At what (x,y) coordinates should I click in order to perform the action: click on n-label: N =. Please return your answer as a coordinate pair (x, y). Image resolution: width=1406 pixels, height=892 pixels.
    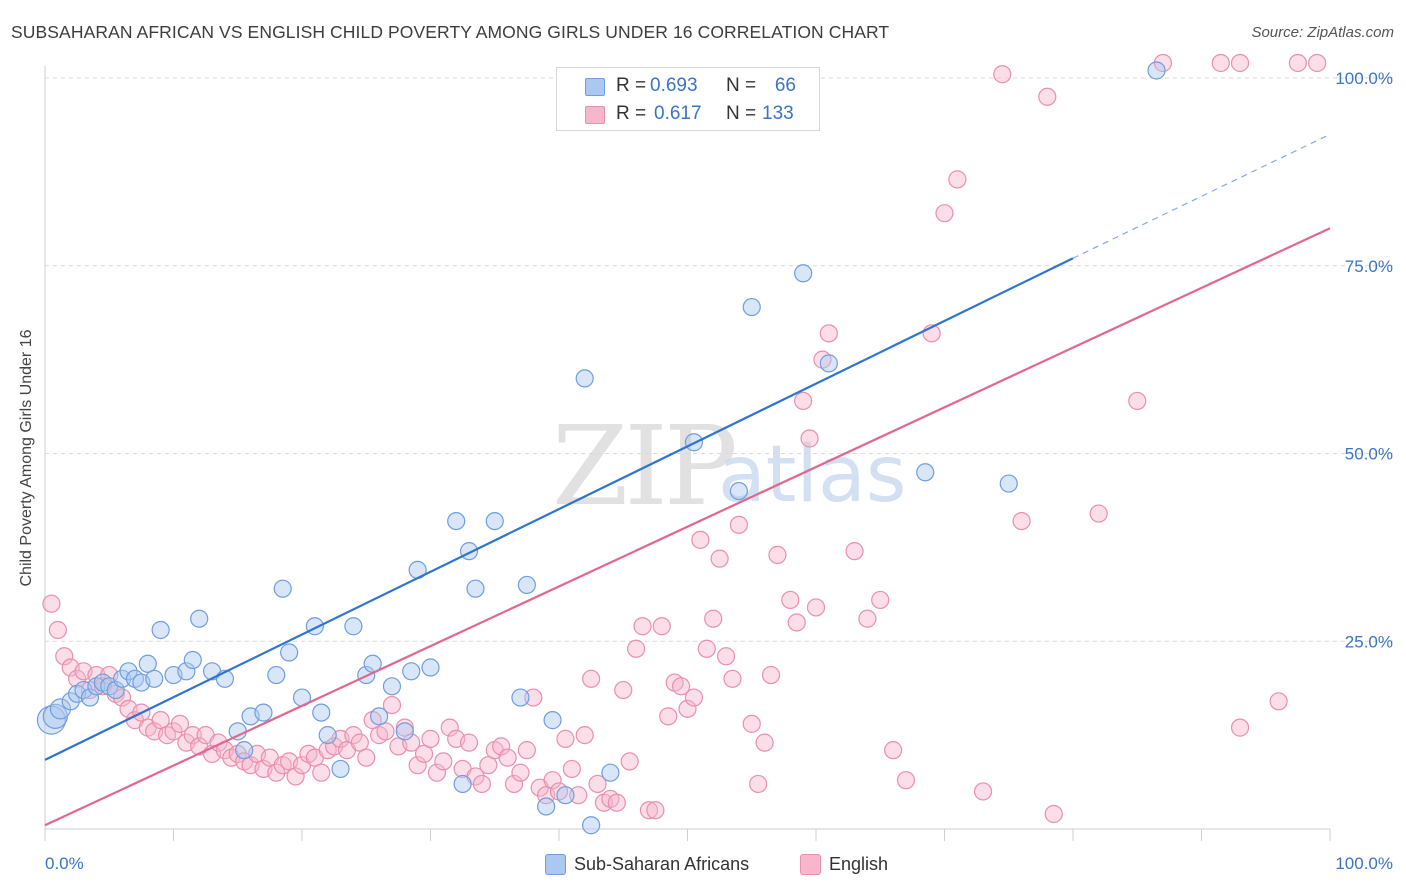
    Looking at the image, I should click on (741, 113).